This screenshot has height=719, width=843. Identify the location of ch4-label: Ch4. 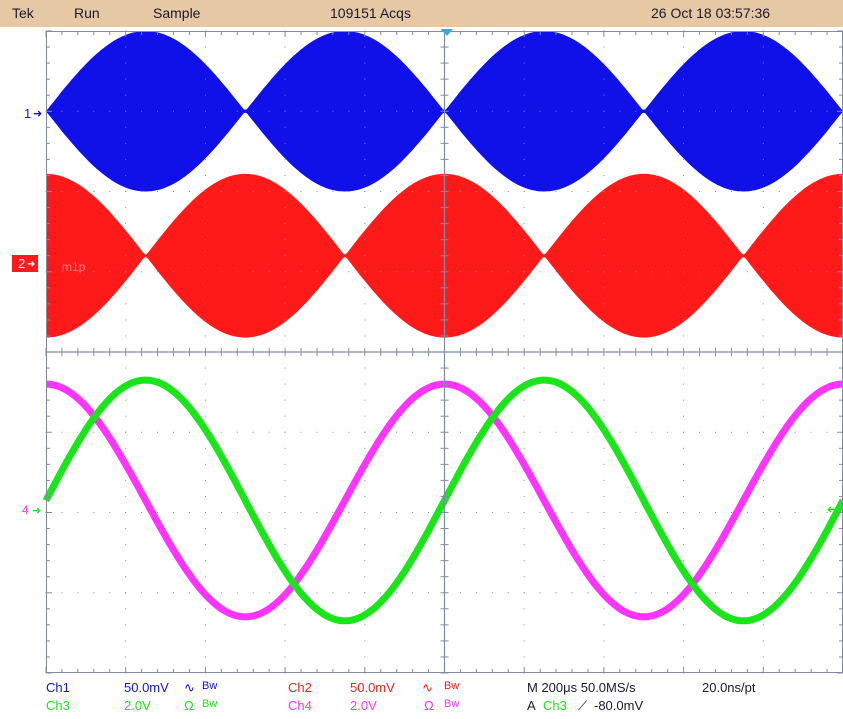
(300, 705).